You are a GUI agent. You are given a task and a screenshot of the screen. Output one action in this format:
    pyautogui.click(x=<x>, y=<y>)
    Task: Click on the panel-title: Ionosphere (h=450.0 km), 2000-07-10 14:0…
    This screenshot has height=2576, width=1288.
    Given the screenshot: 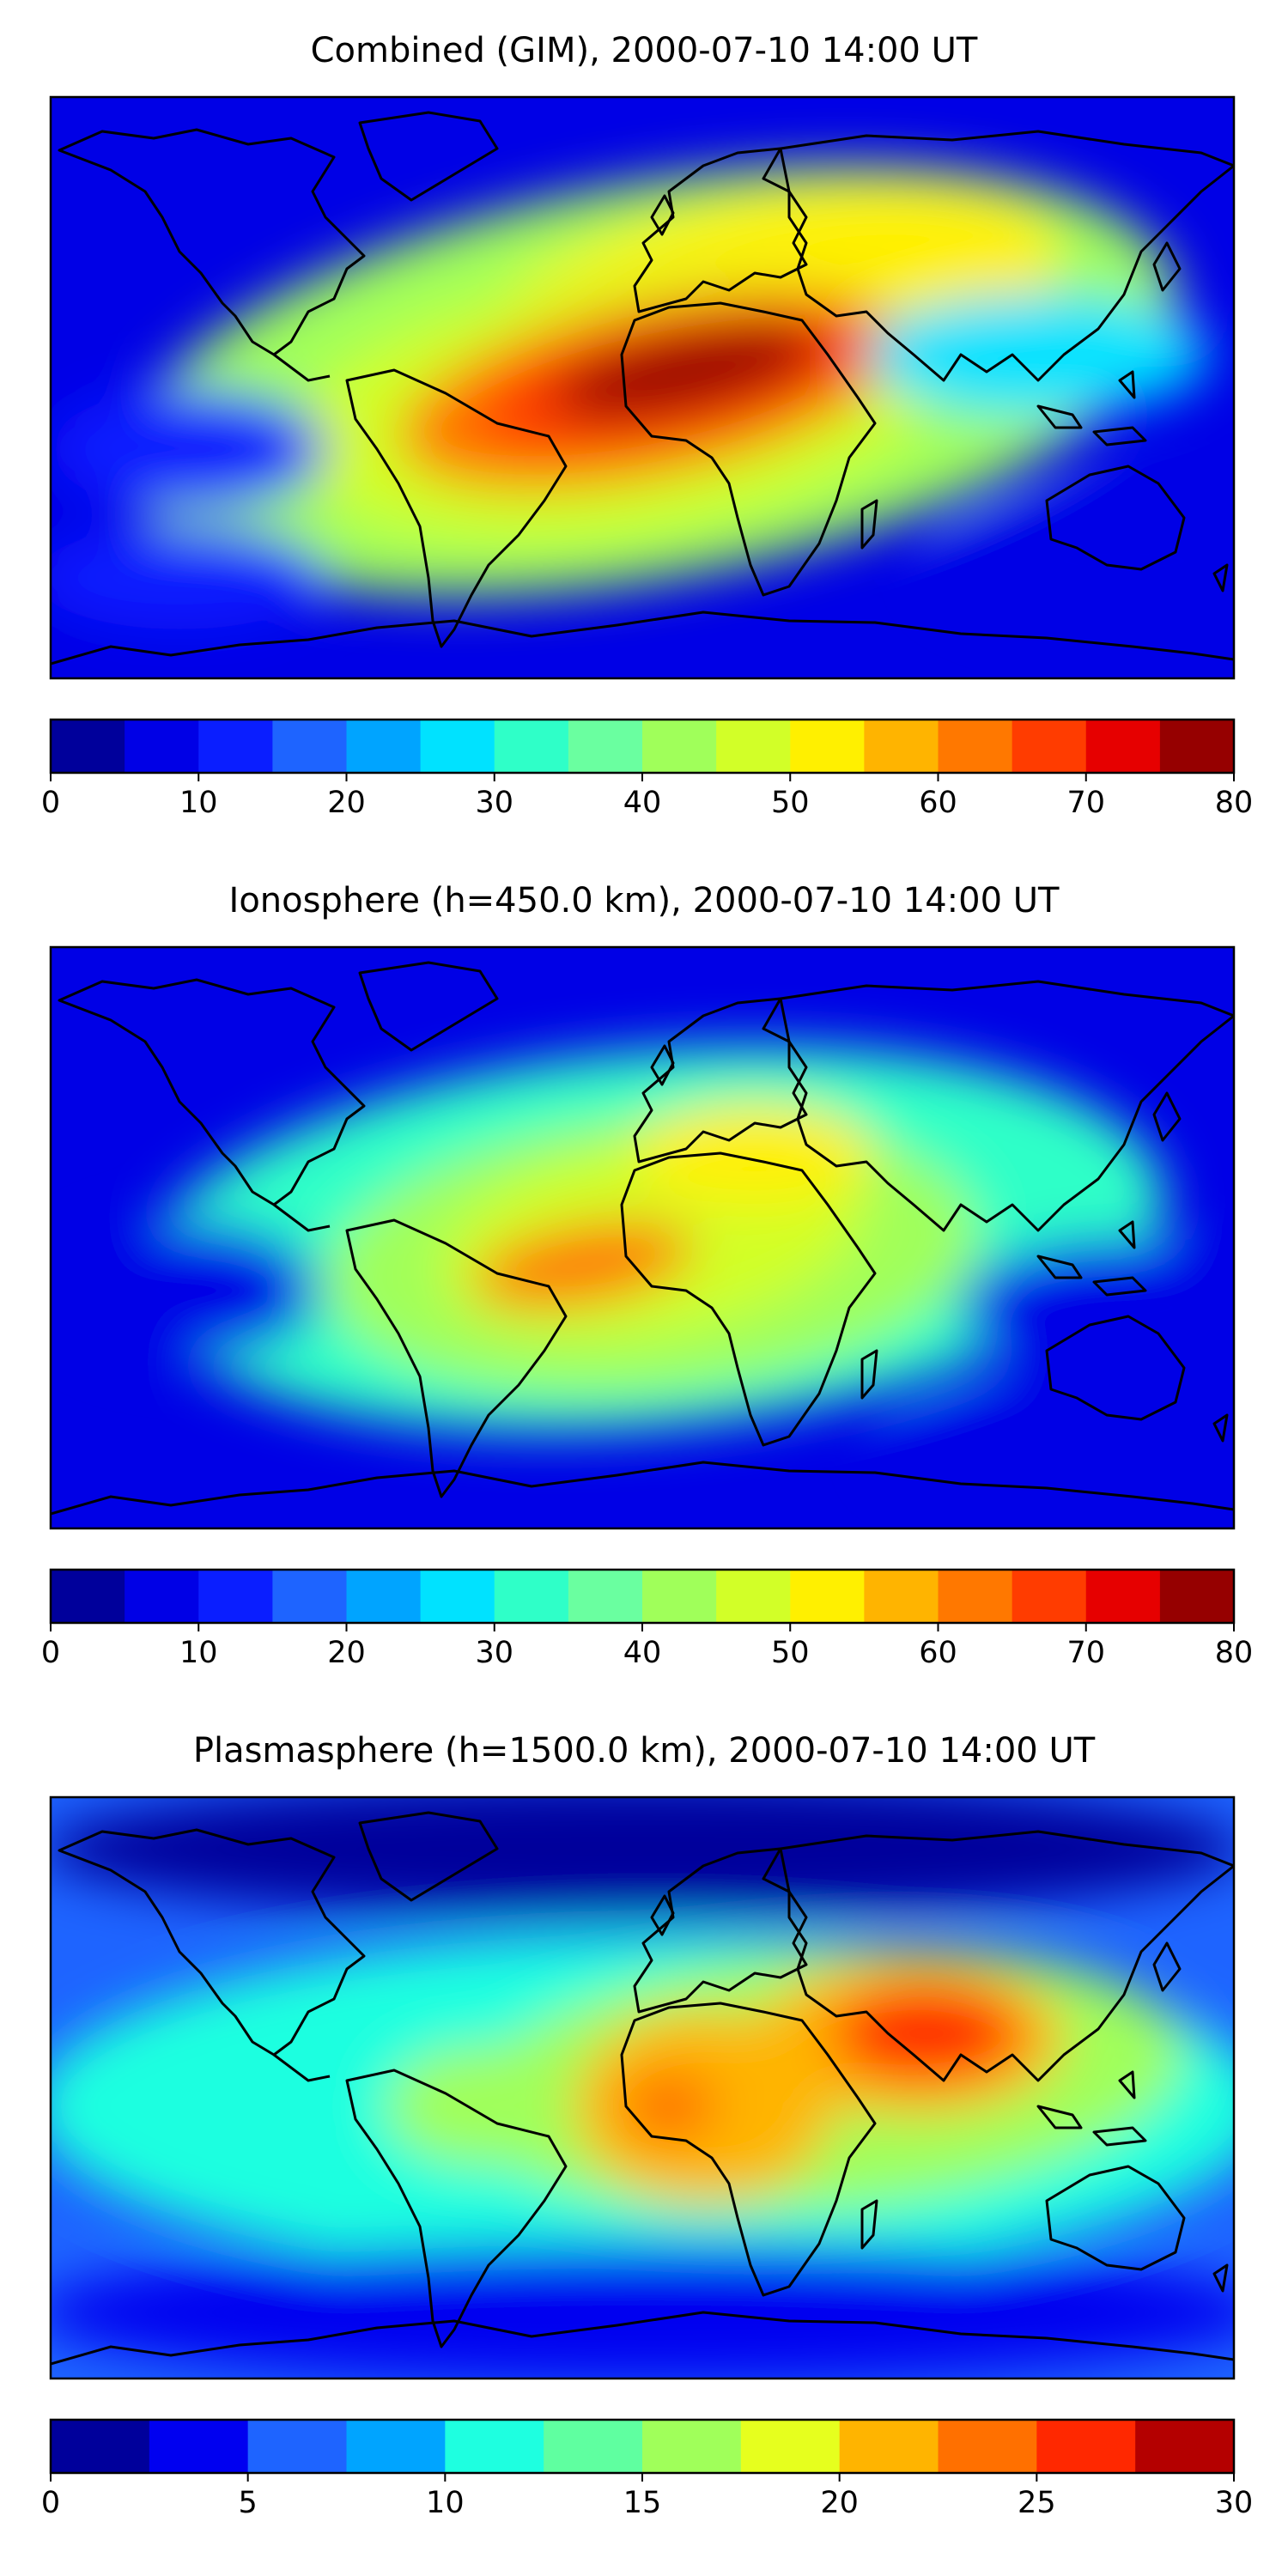 What is the action you would take?
    pyautogui.click(x=644, y=900)
    